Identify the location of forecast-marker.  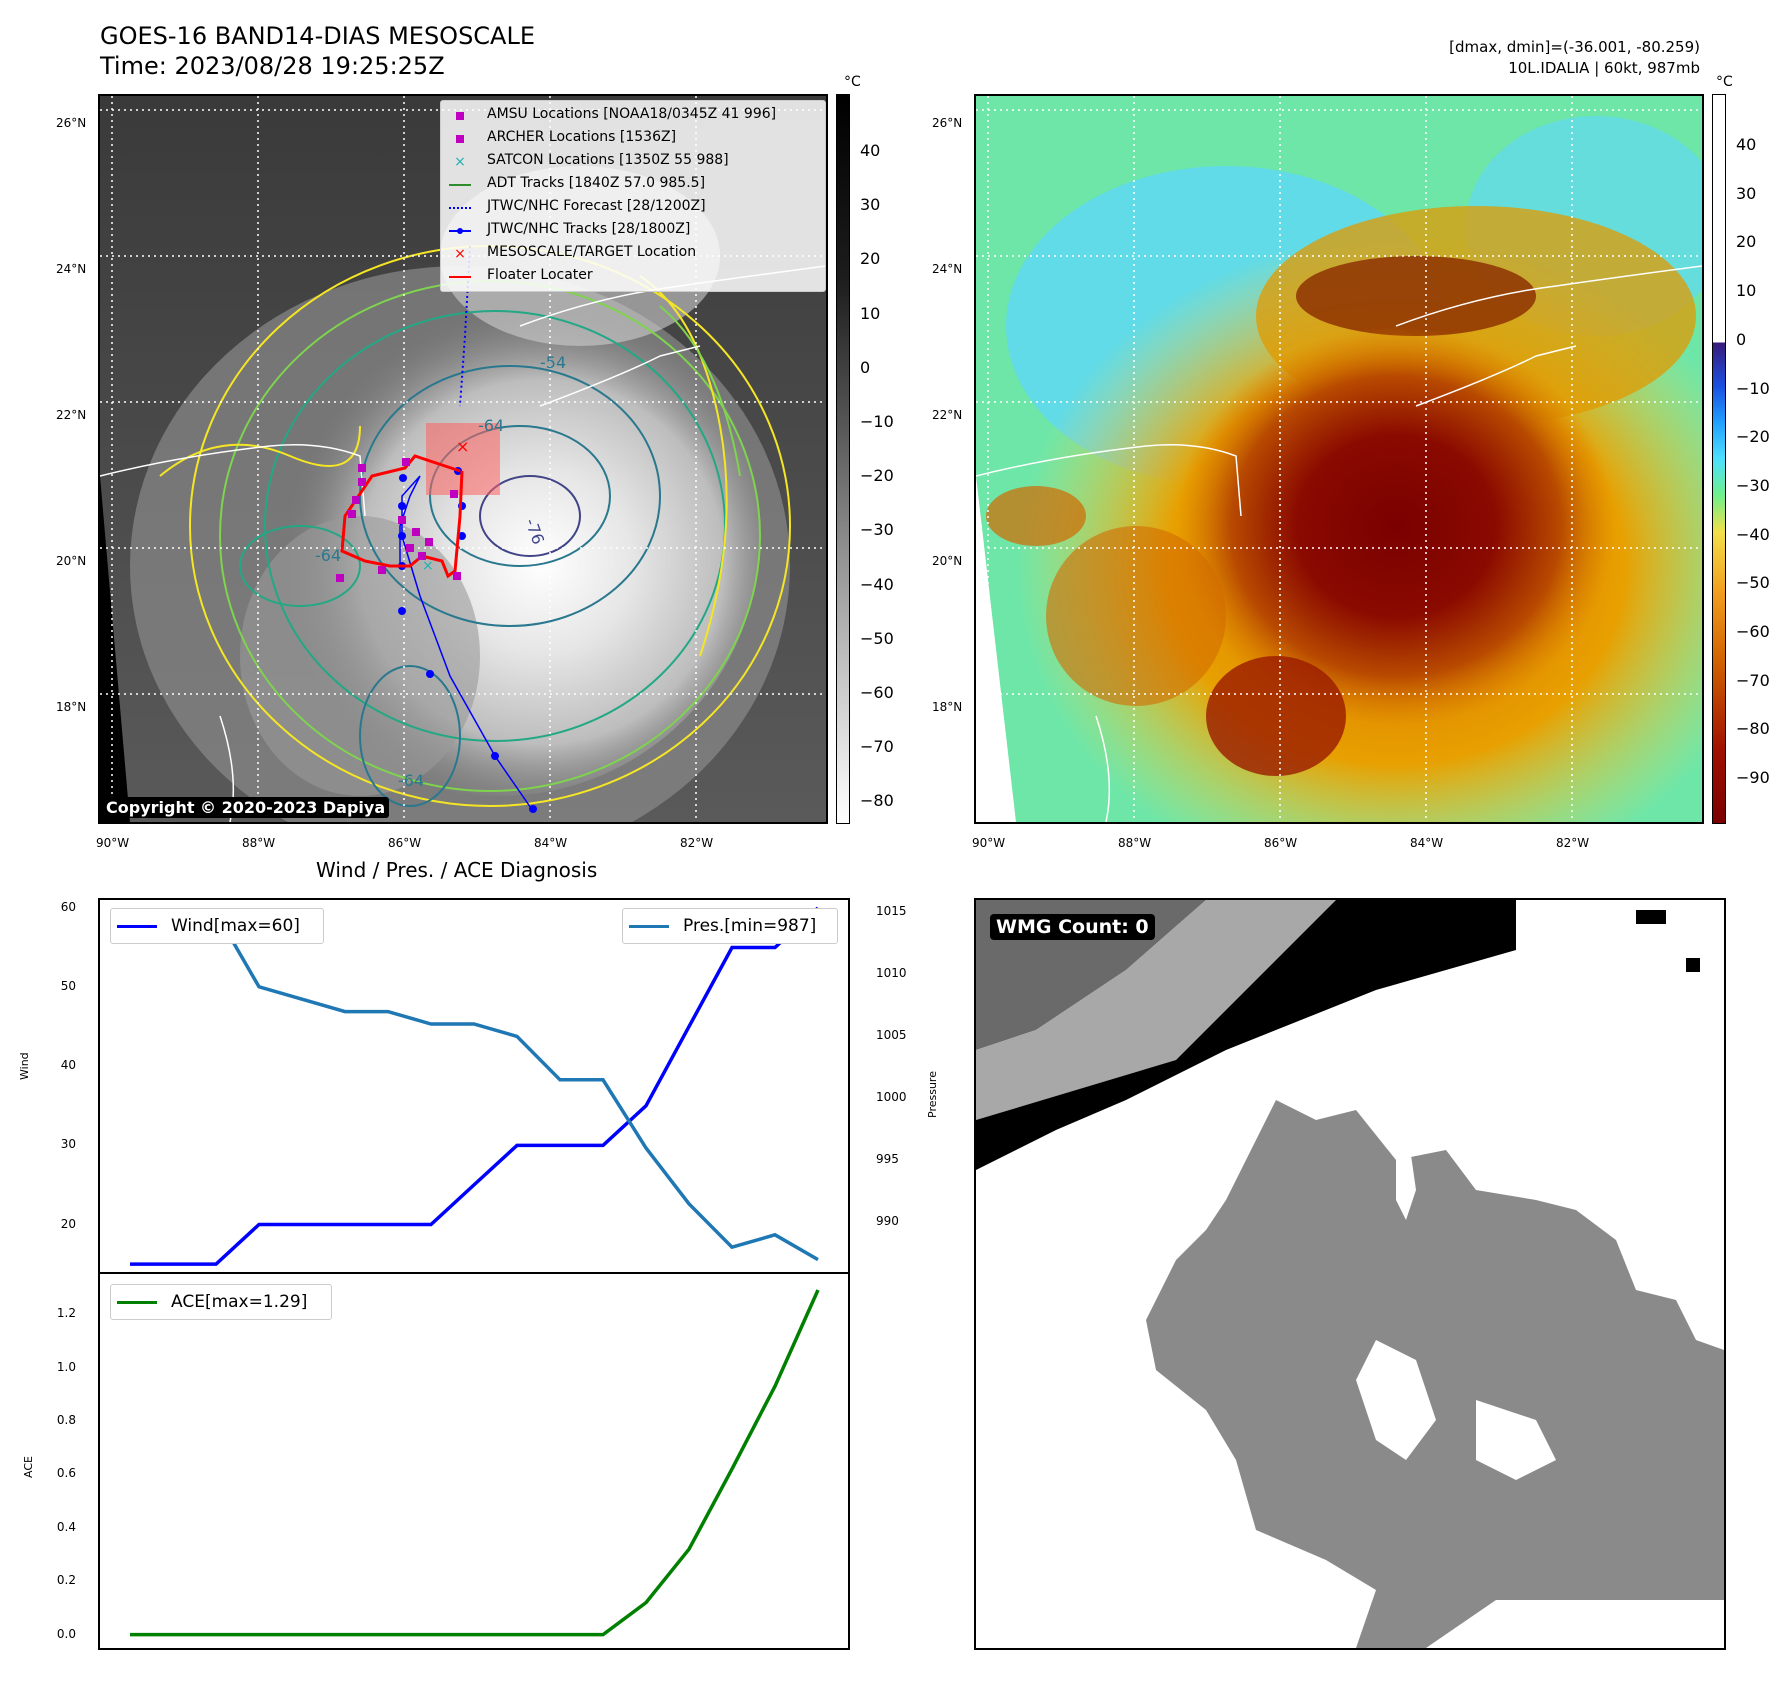
(460, 208).